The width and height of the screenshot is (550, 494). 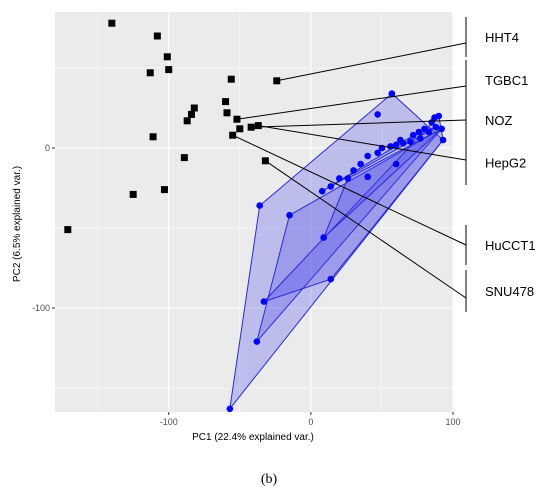 What do you see at coordinates (509, 291) in the screenshot?
I see `callout-label: SNU478` at bounding box center [509, 291].